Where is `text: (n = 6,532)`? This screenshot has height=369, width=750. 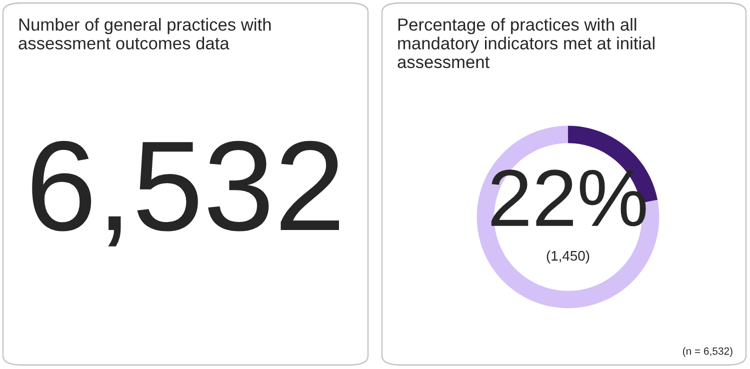 text: (n = 6,532) is located at coordinates (707, 352).